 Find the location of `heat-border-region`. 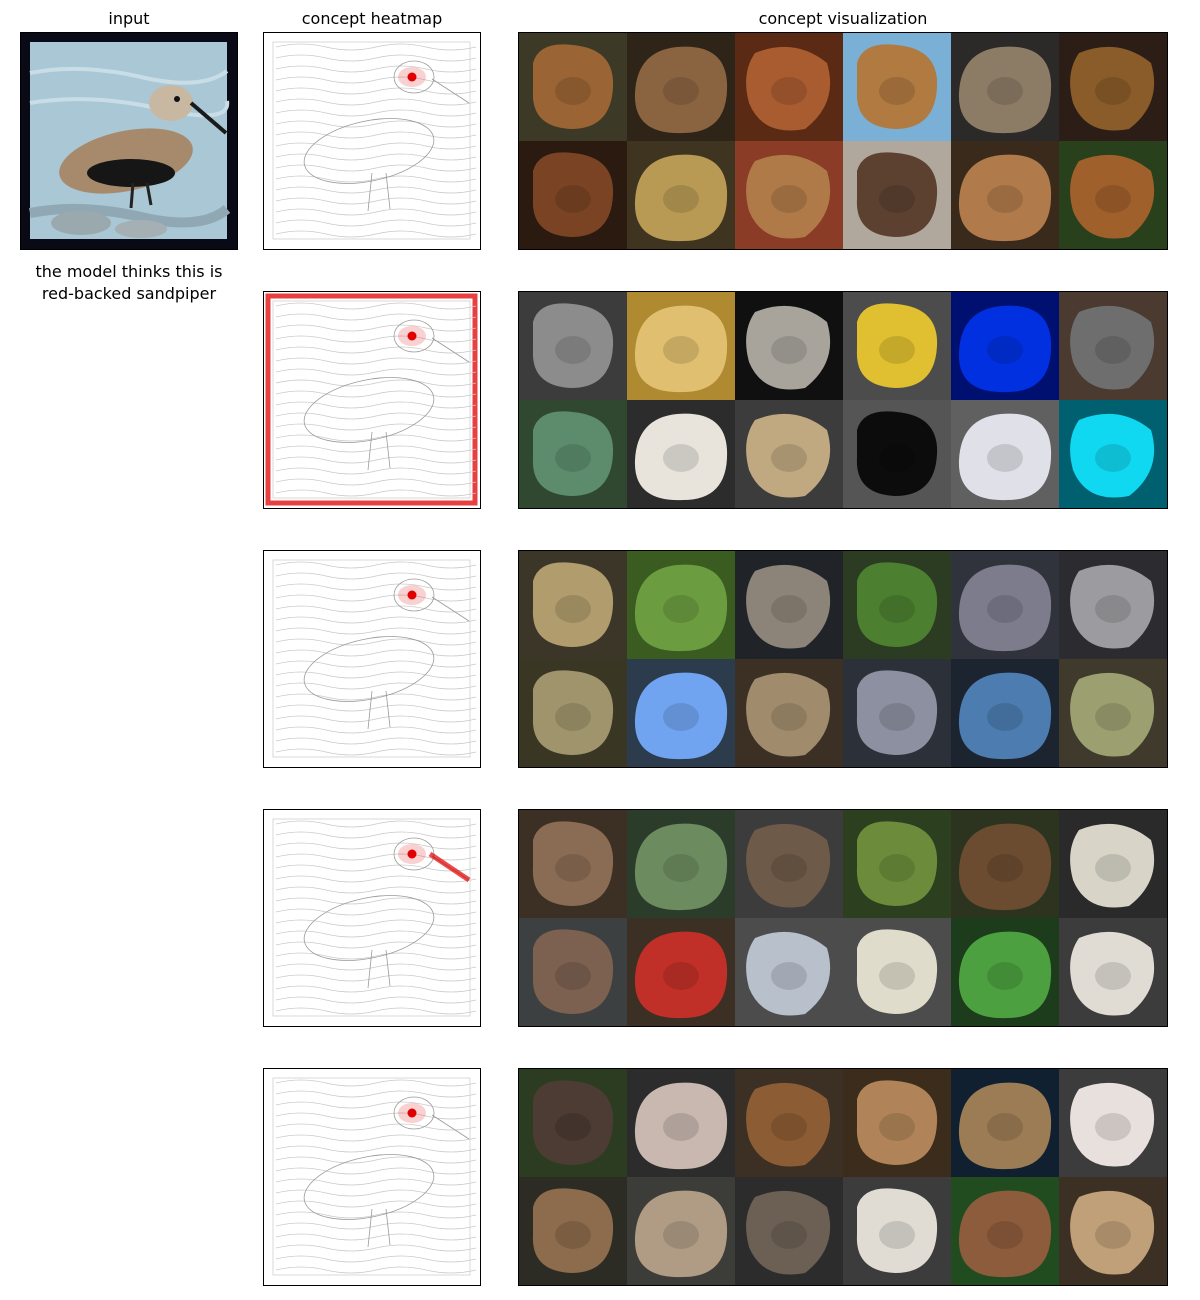

heat-border-region is located at coordinates (371, 399).